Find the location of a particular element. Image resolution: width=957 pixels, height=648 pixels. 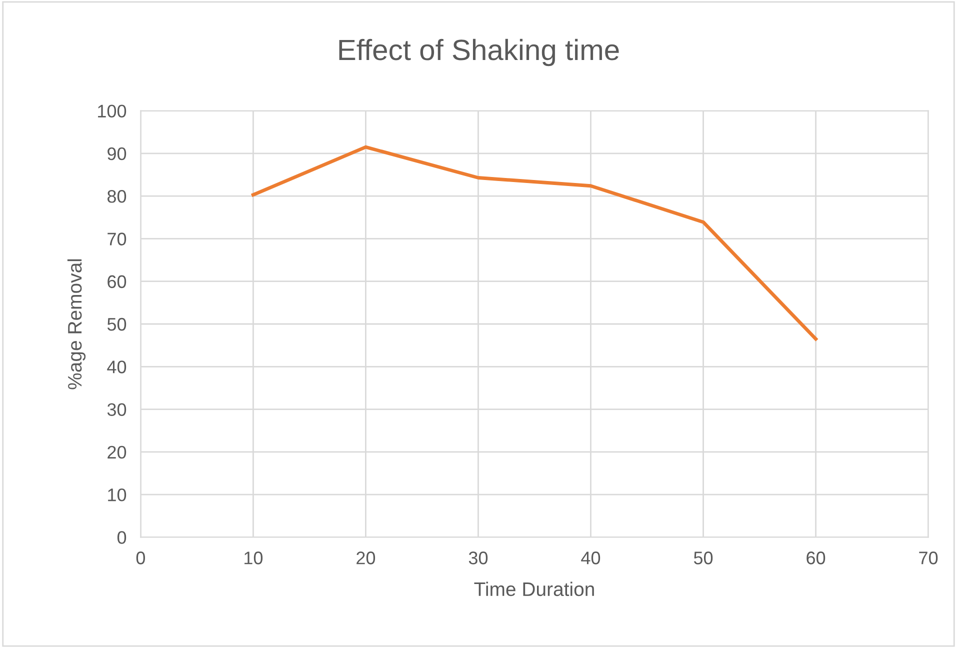

y-tick-label: 0 is located at coordinates (121, 537).